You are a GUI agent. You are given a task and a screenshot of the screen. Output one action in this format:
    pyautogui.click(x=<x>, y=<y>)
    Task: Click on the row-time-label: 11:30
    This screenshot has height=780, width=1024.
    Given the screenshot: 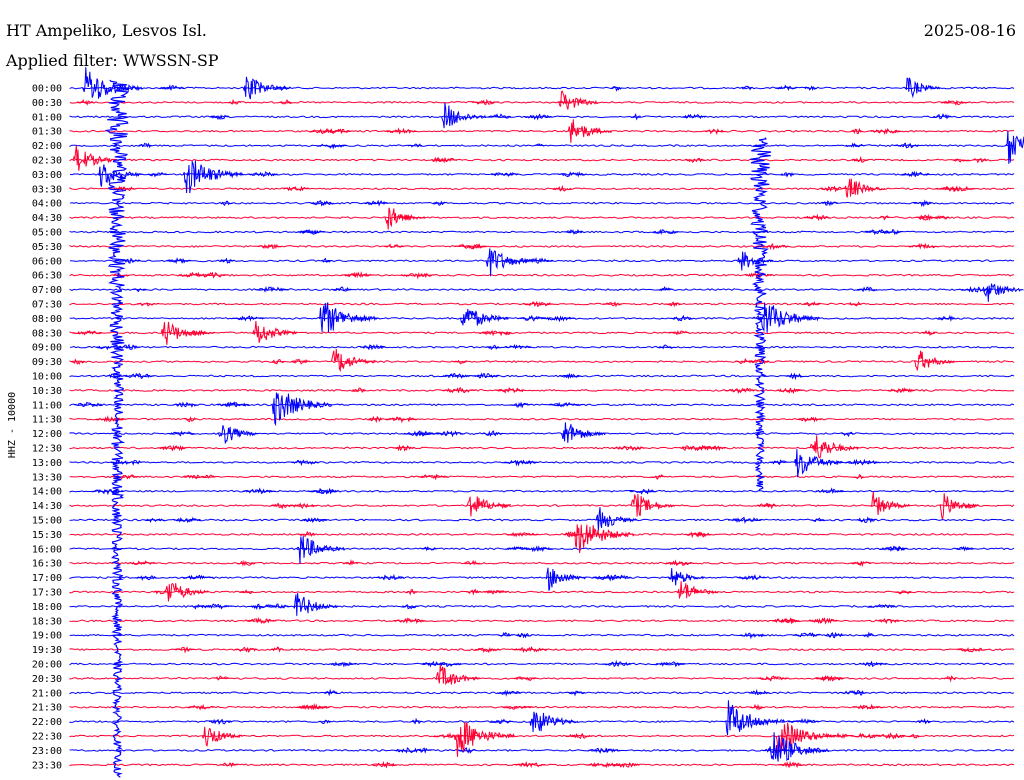 What is the action you would take?
    pyautogui.click(x=47, y=420)
    